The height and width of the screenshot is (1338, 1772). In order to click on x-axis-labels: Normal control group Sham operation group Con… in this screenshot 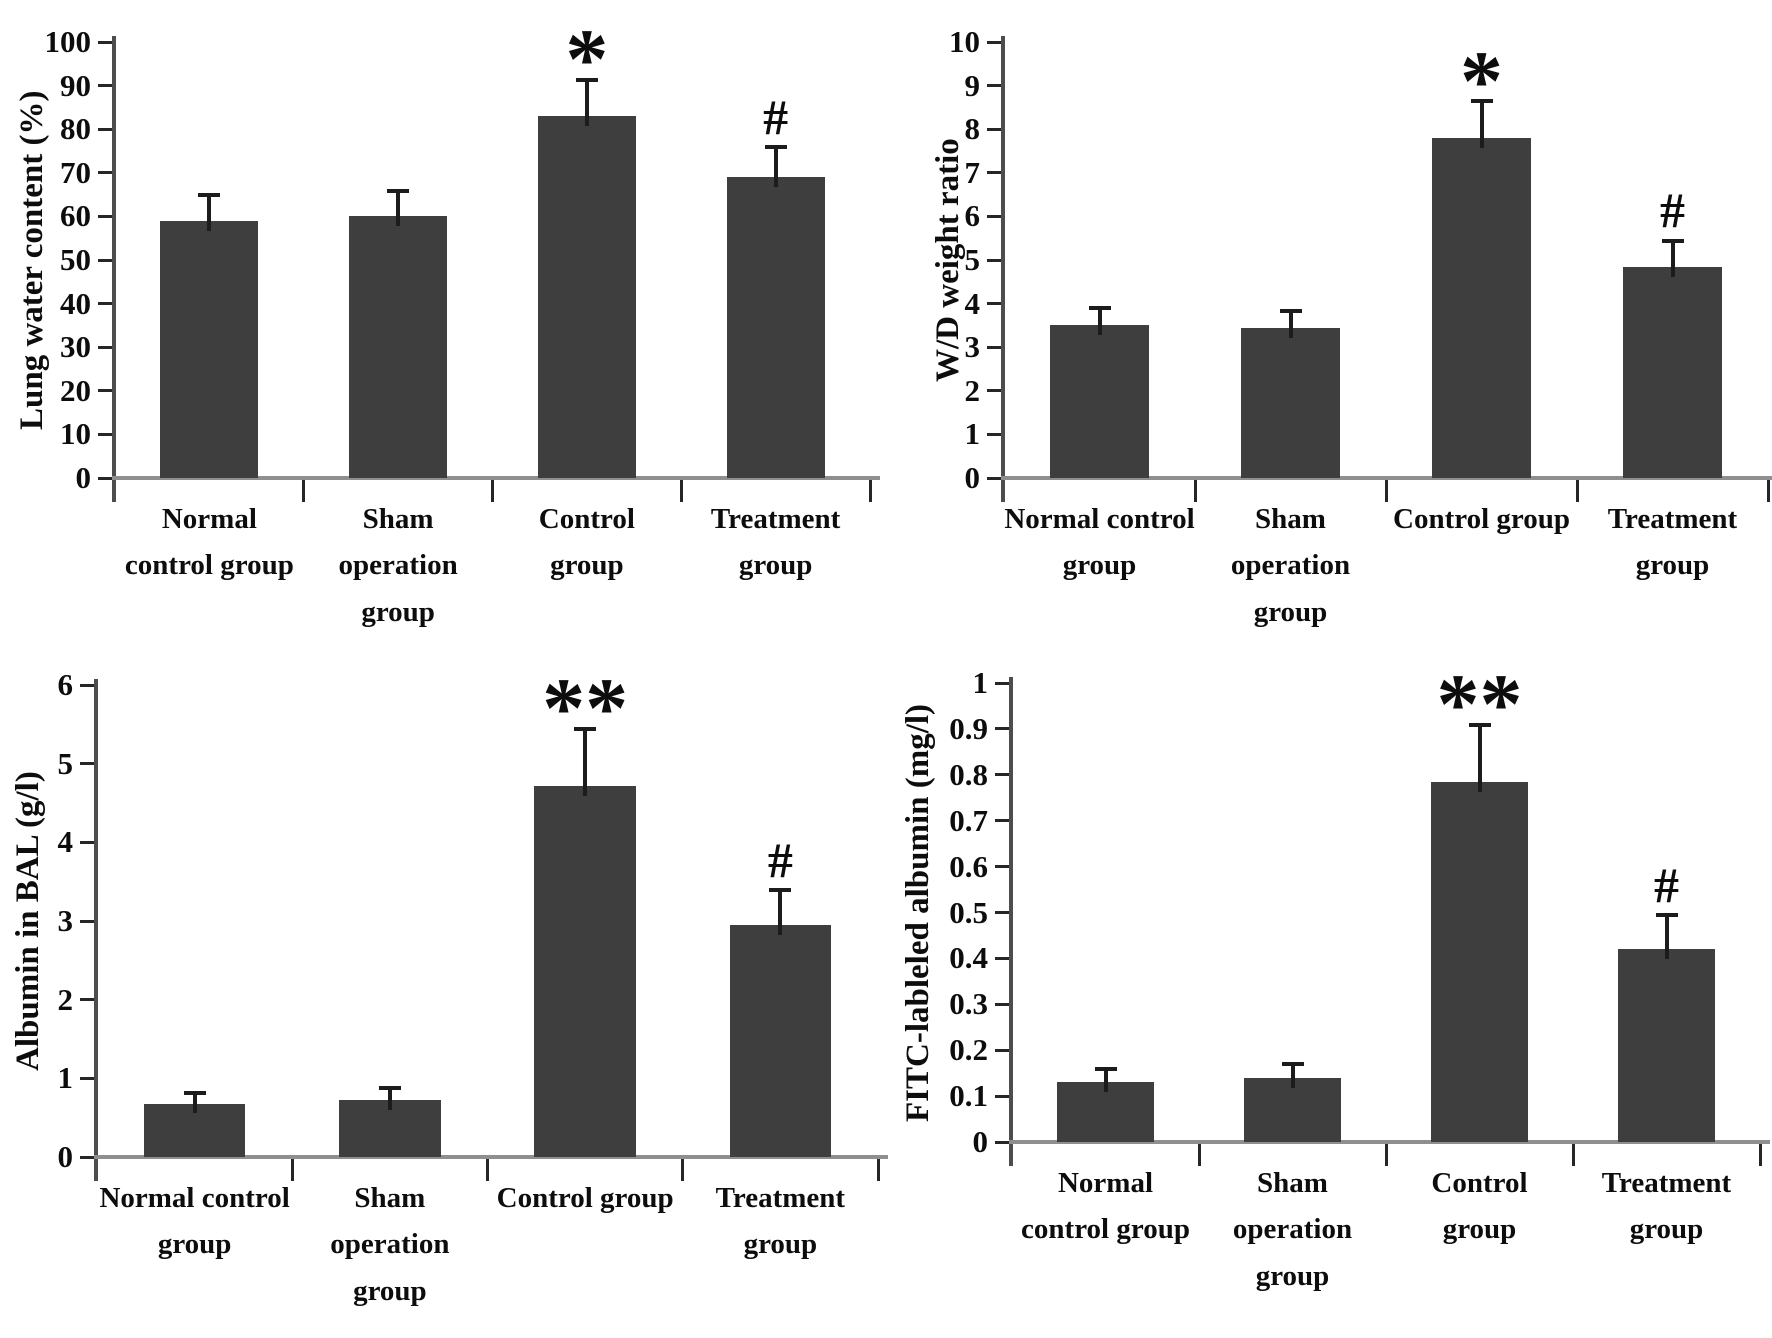, I will do `click(1386, 1220)`.